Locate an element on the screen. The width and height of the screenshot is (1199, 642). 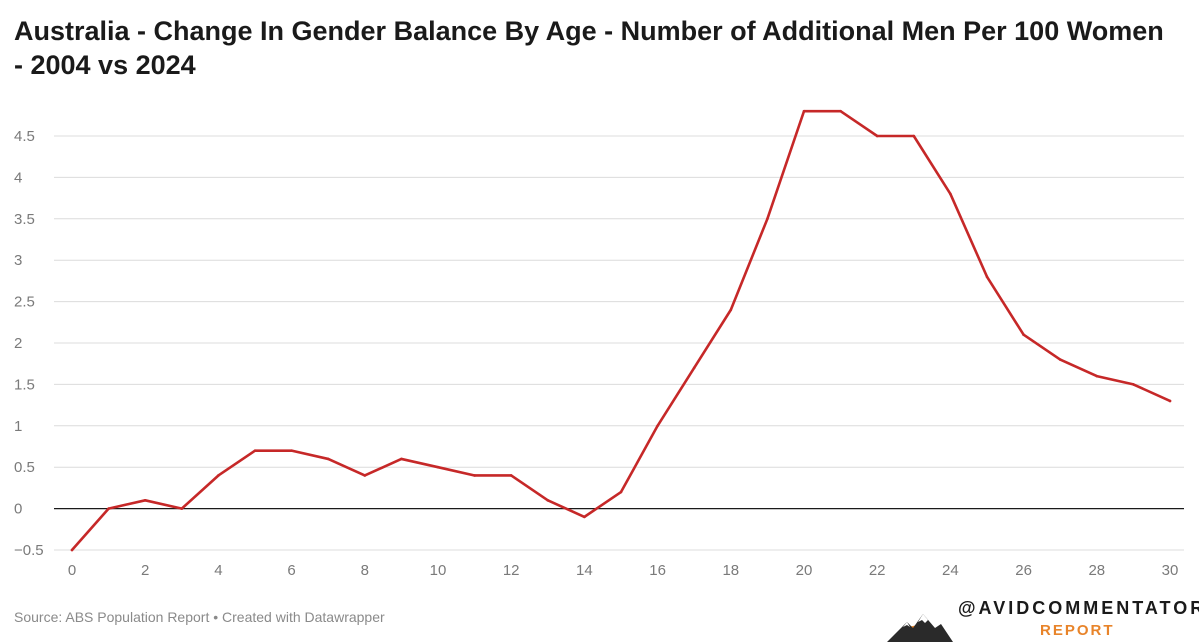
x-axis-ticks: 0 2 4 6 8 10 12 14 16 18 20 22 24 26 28 30 is located at coordinates (623, 570).